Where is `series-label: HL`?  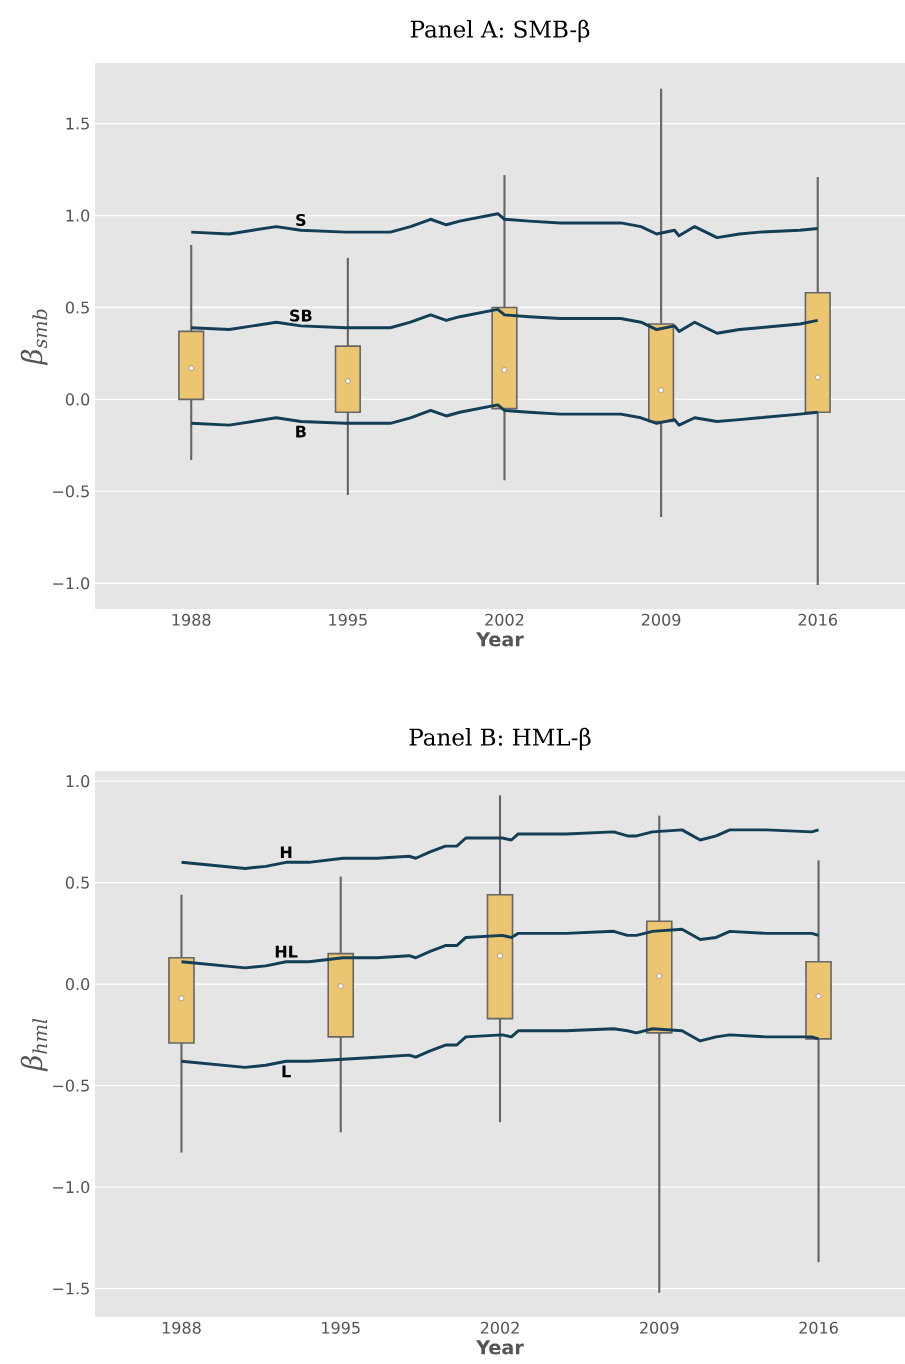 series-label: HL is located at coordinates (286, 951).